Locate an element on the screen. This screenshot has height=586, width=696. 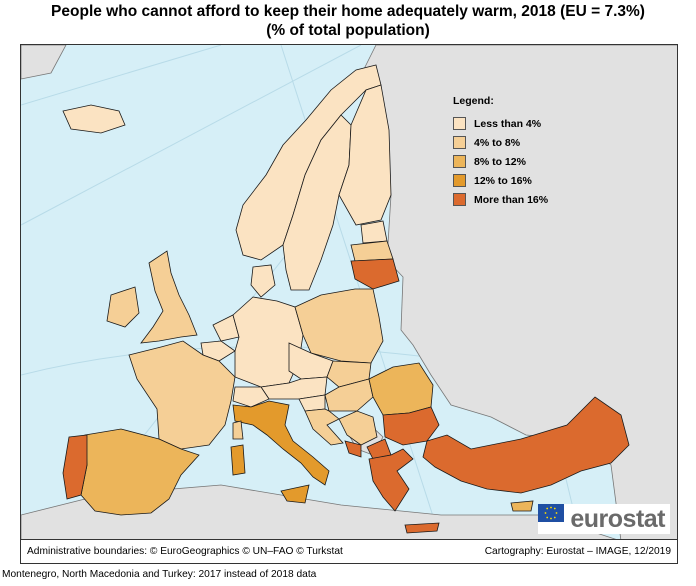
legend-title: Legend: is located at coordinates (473, 101).